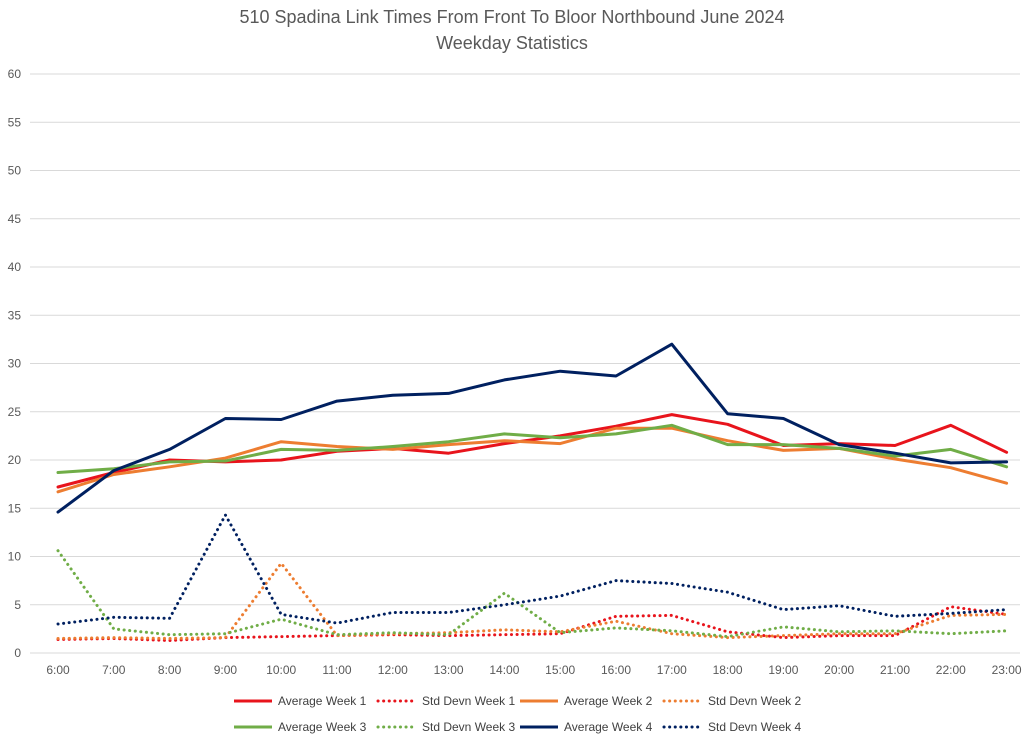  What do you see at coordinates (17, 653) in the screenshot?
I see `y-tick-label: 0` at bounding box center [17, 653].